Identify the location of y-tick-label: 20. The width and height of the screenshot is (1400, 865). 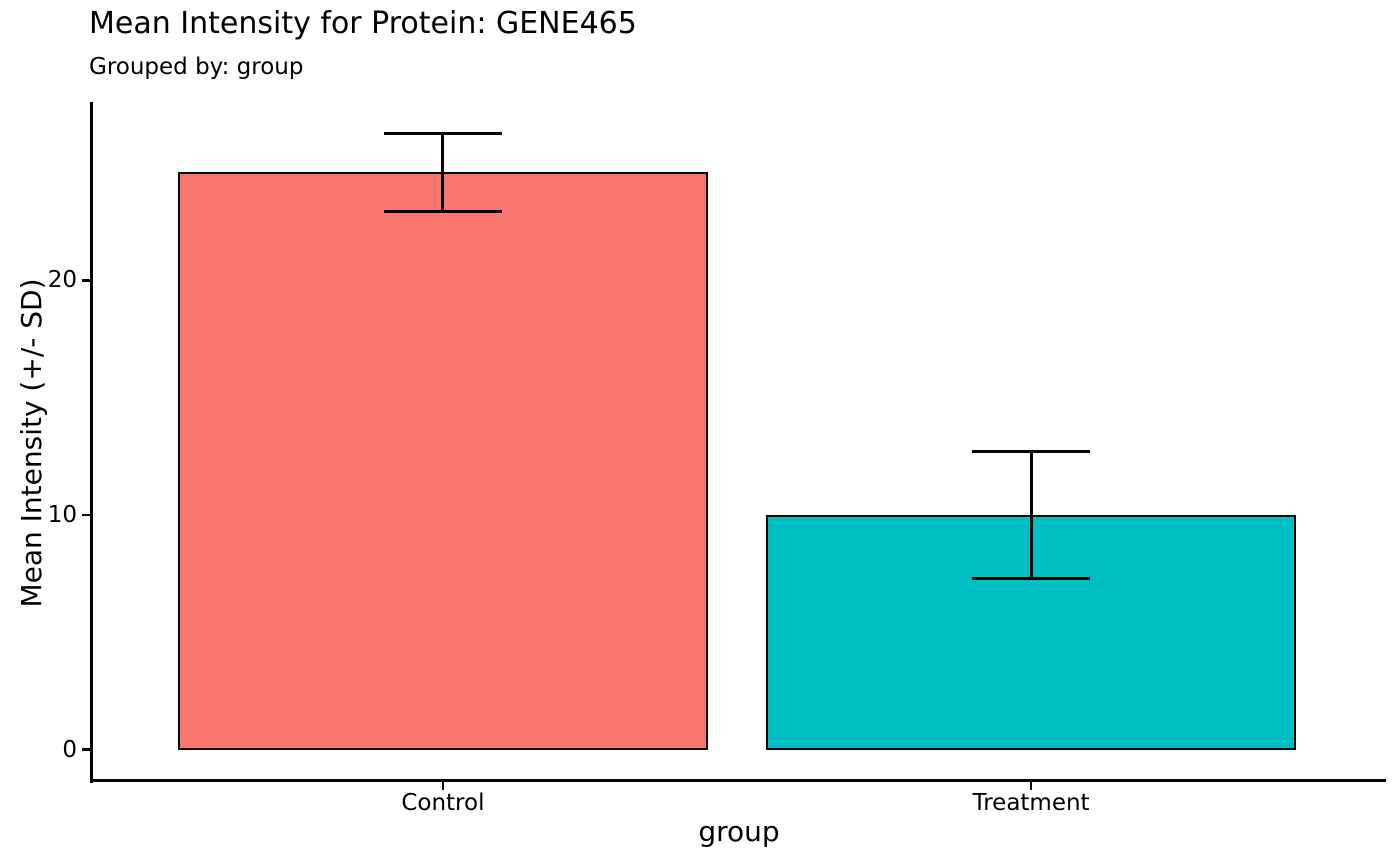
(62, 280).